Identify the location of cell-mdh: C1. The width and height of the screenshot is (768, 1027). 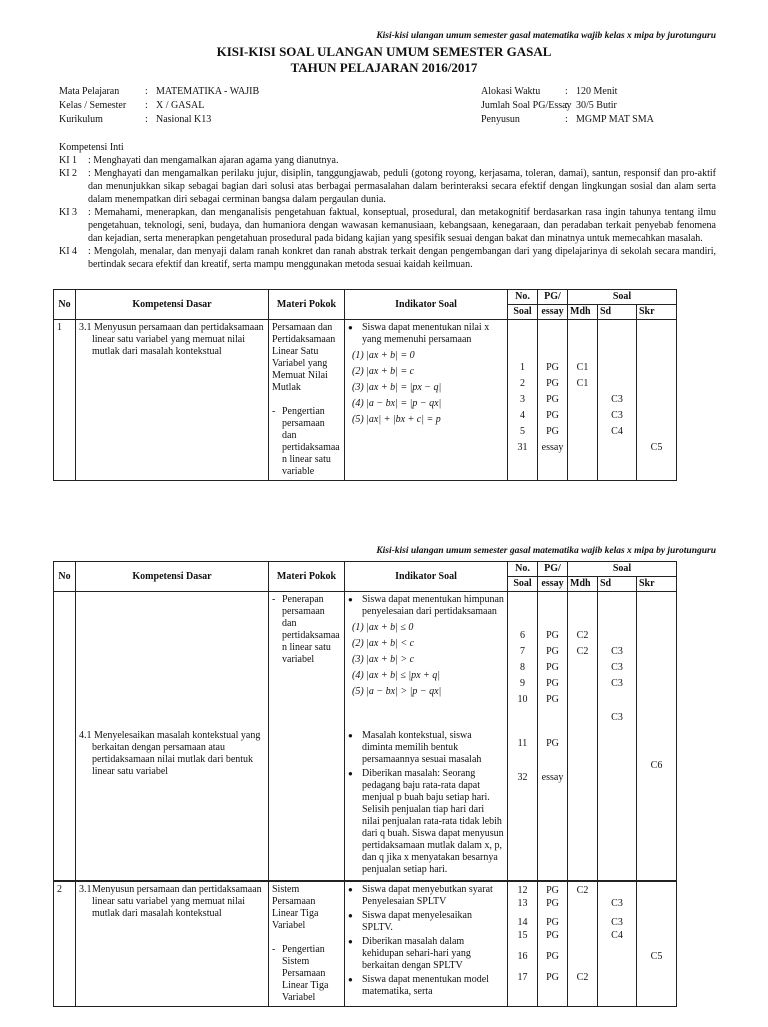
(582, 367).